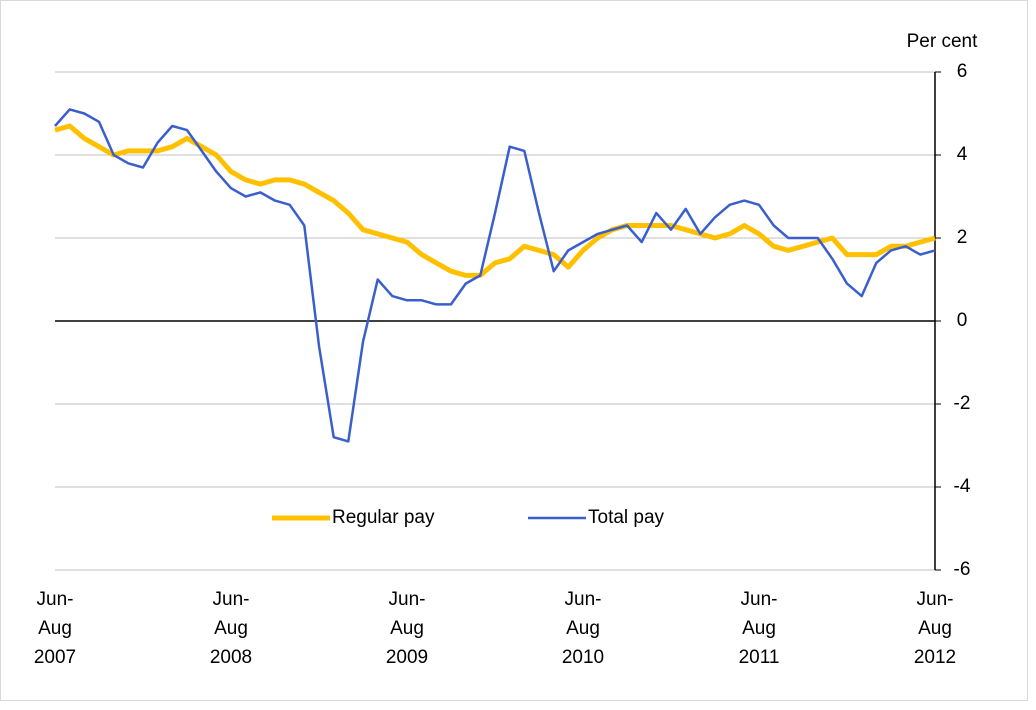  I want to click on x-tick-label: Jun-Aug 2008, so click(231, 628).